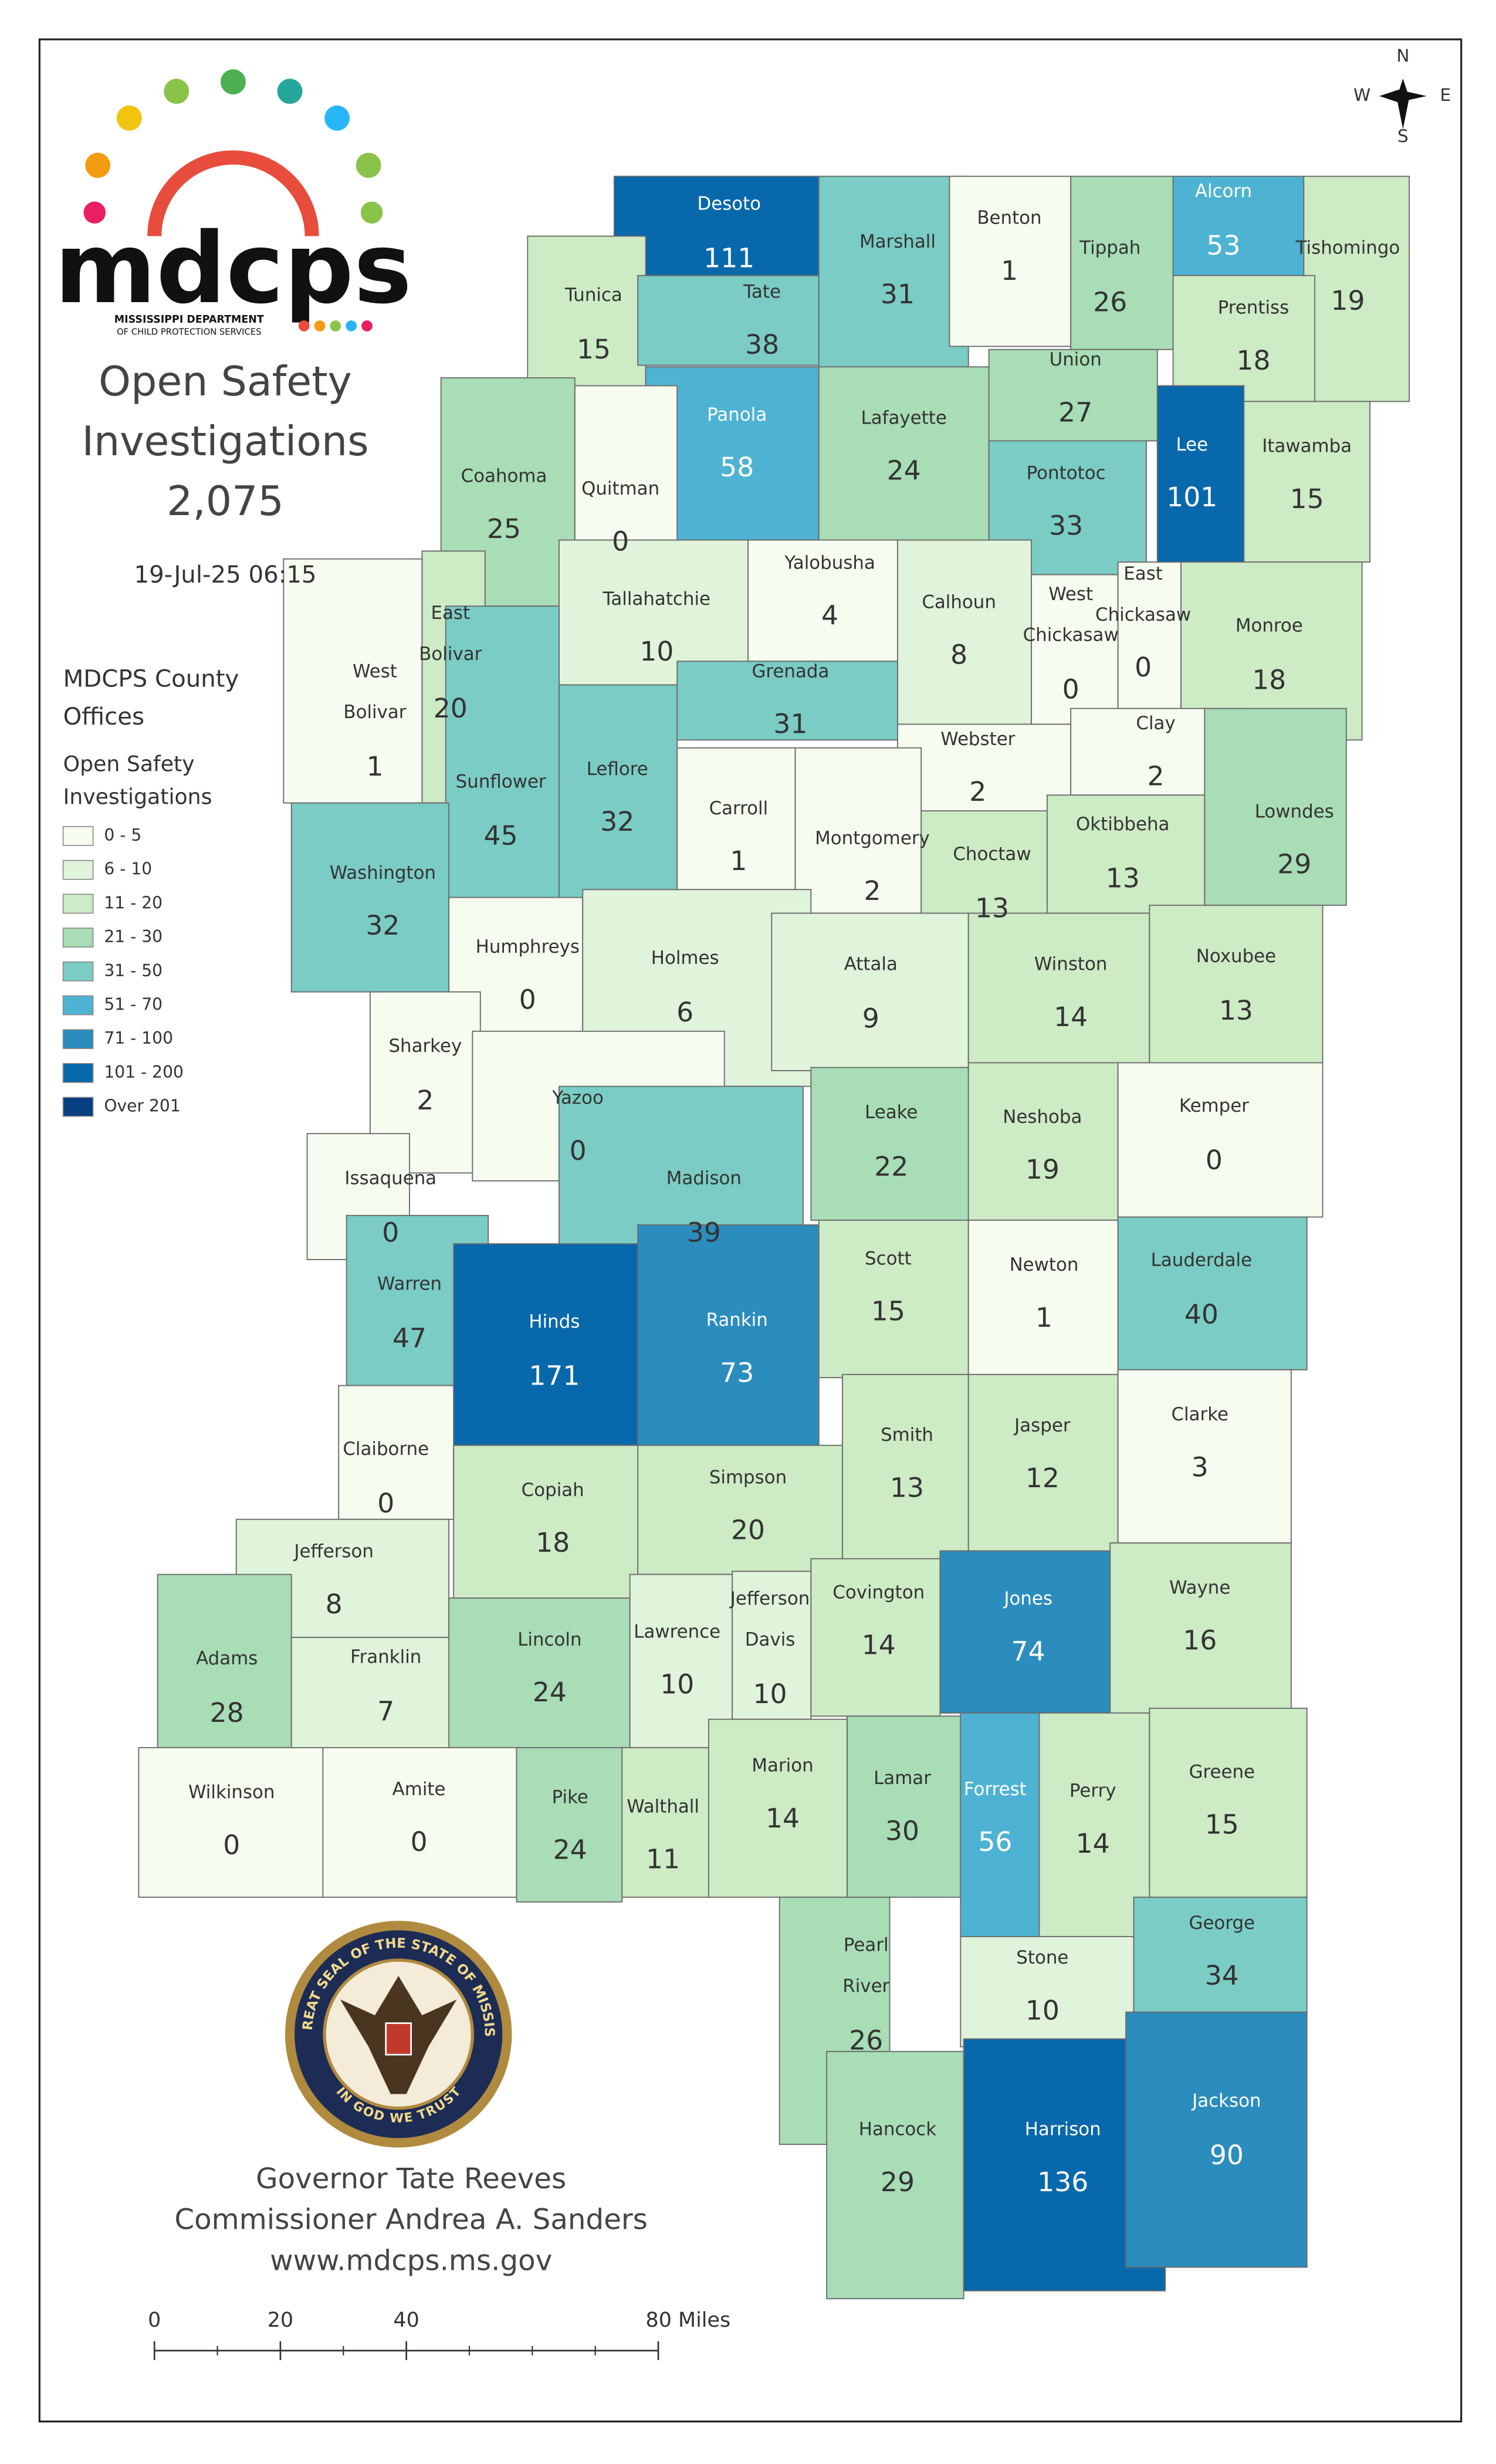 The width and height of the screenshot is (1496, 2464). I want to click on county-value: 26, so click(1110, 301).